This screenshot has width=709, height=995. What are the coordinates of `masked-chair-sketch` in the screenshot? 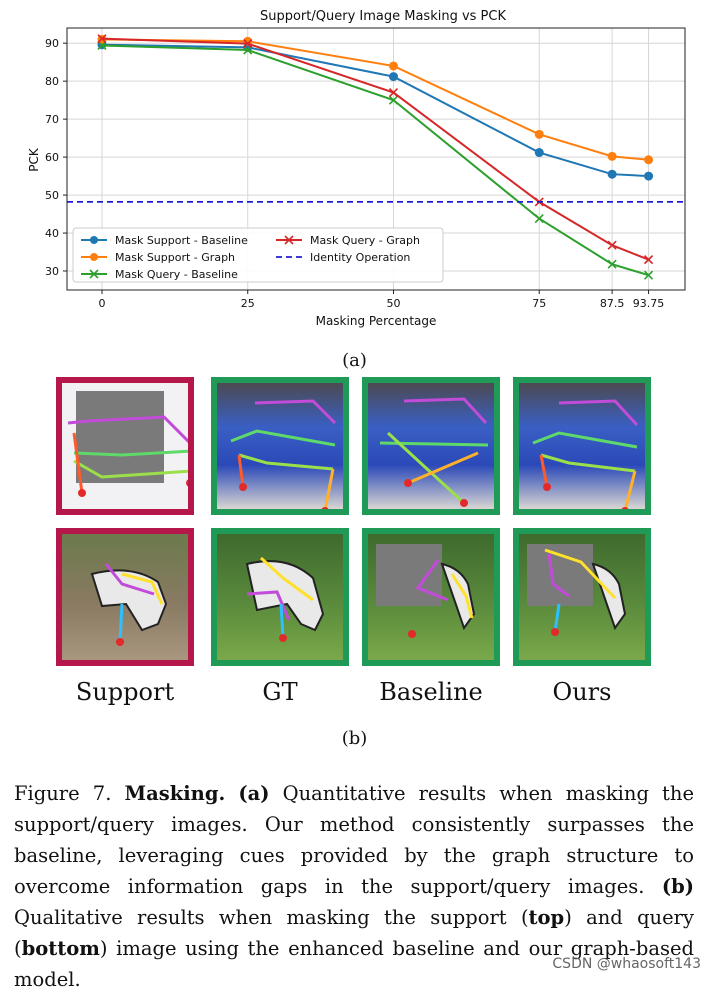 It's located at (130, 444).